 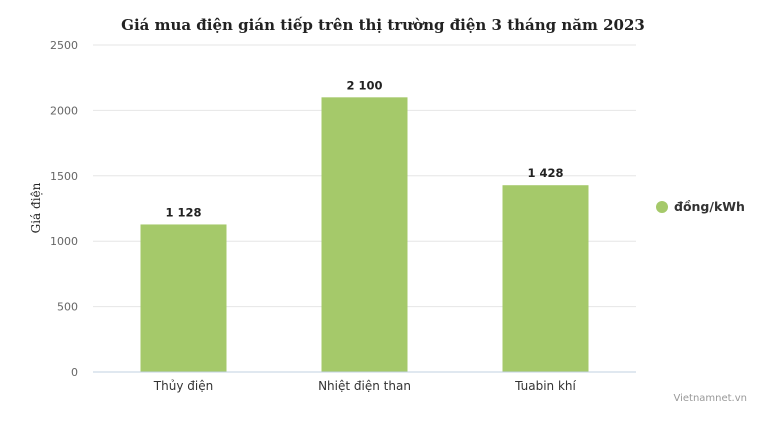 I want to click on y-tick-label: 2000, so click(x=64, y=110).